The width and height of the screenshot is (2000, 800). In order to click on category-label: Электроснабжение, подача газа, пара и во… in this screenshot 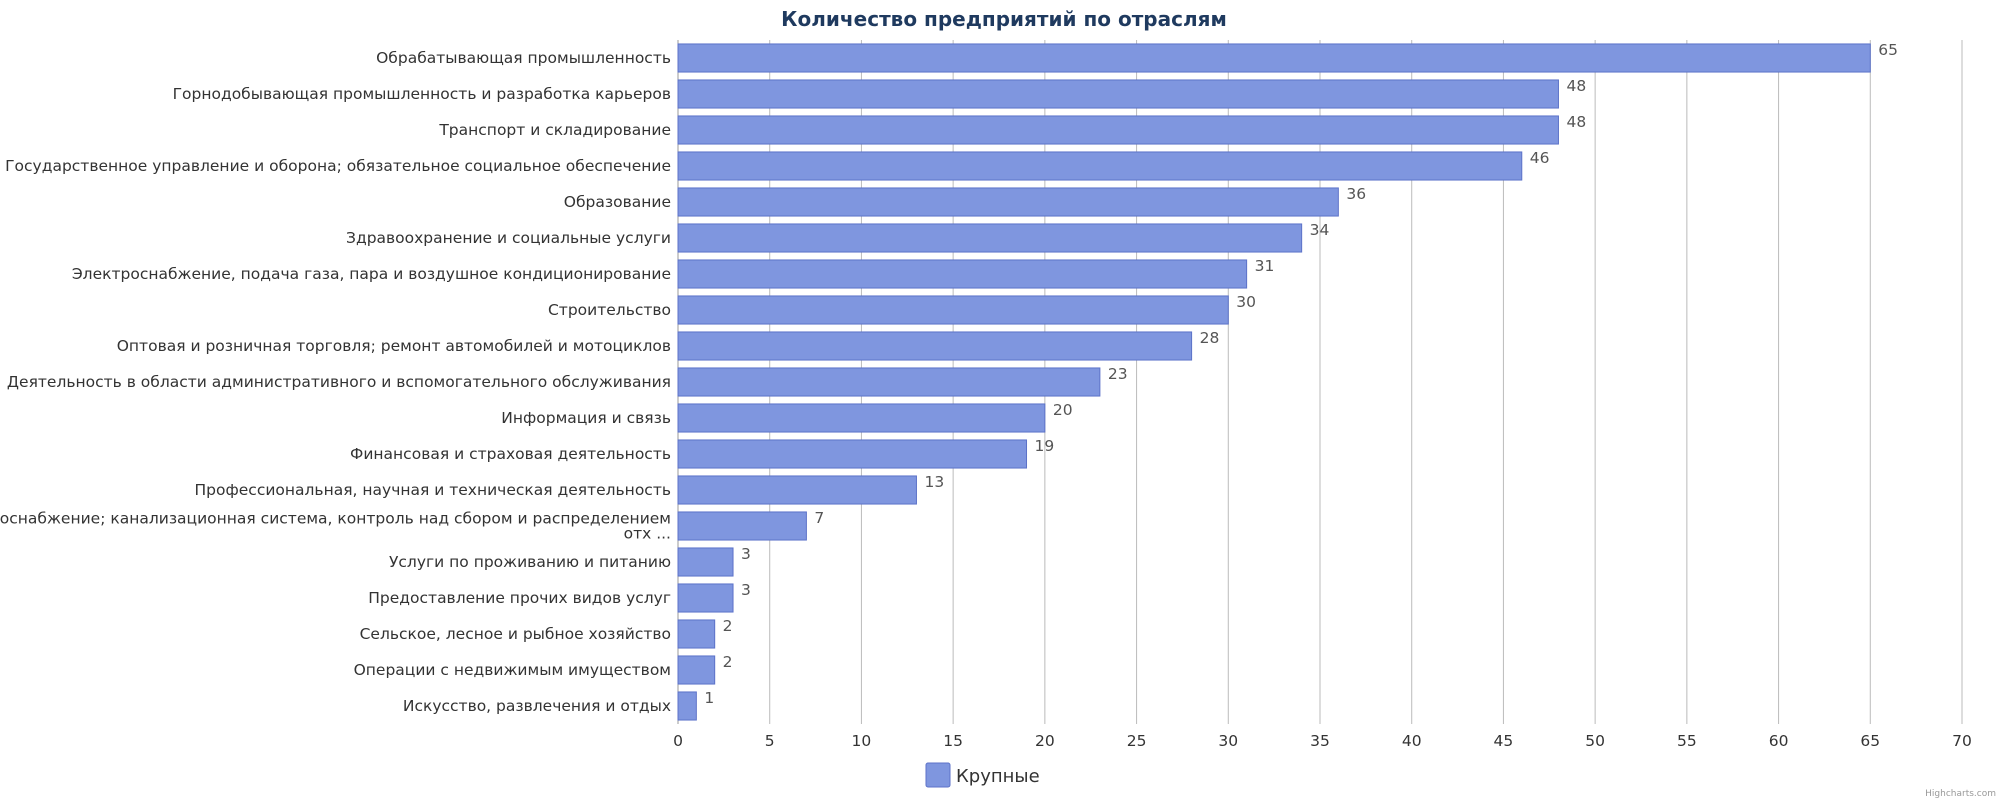, I will do `click(371, 274)`.